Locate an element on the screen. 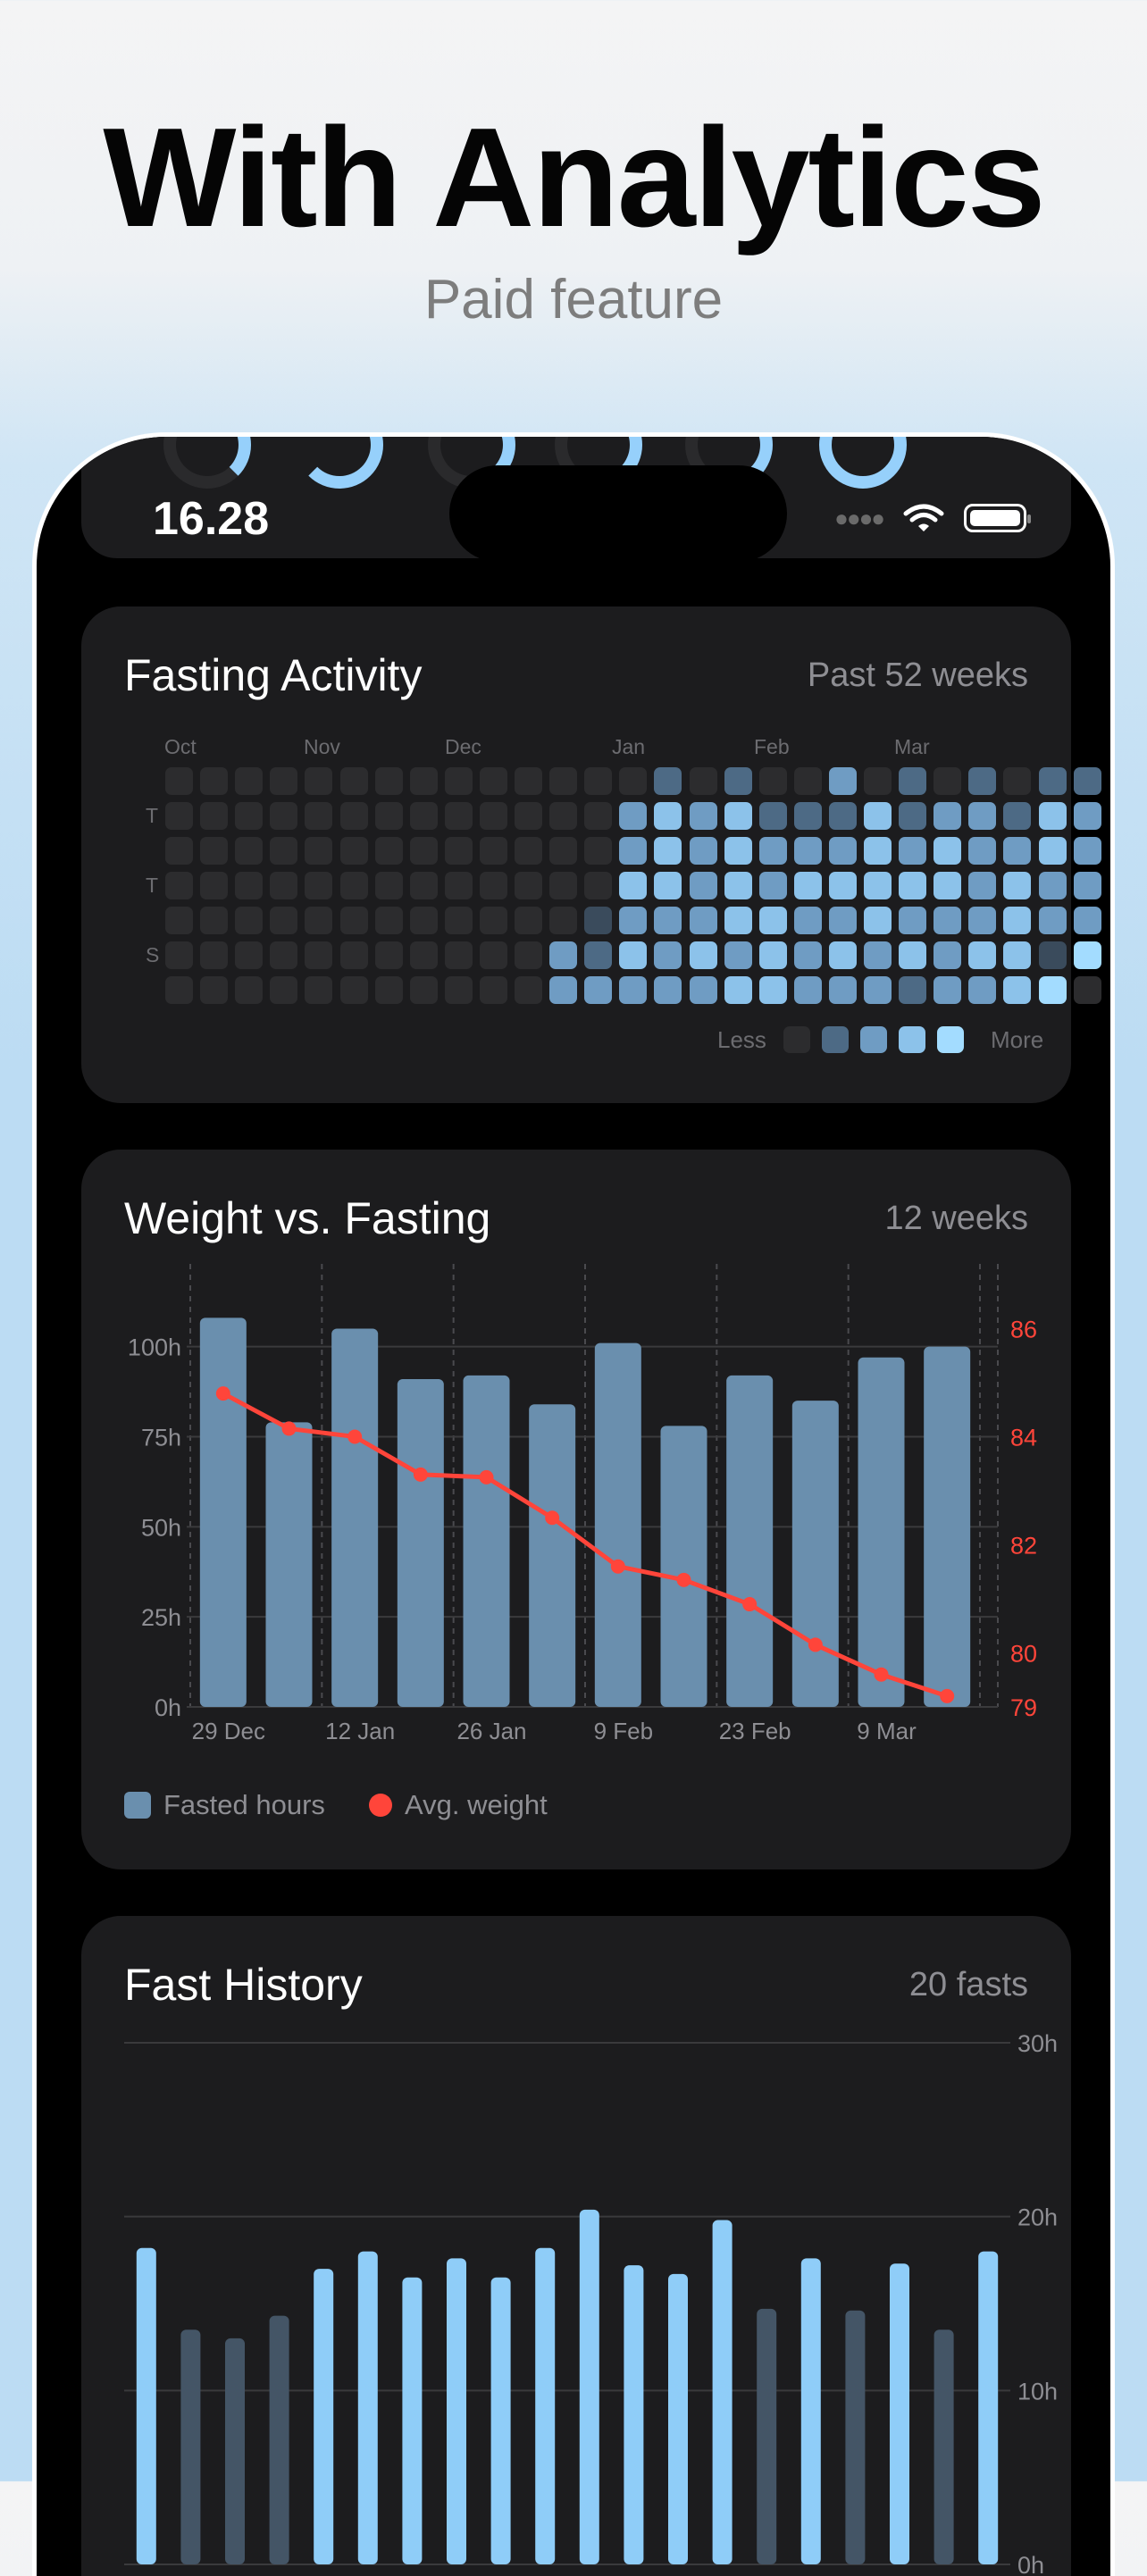 The height and width of the screenshot is (2576, 1147). month-label: Oct is located at coordinates (180, 747).